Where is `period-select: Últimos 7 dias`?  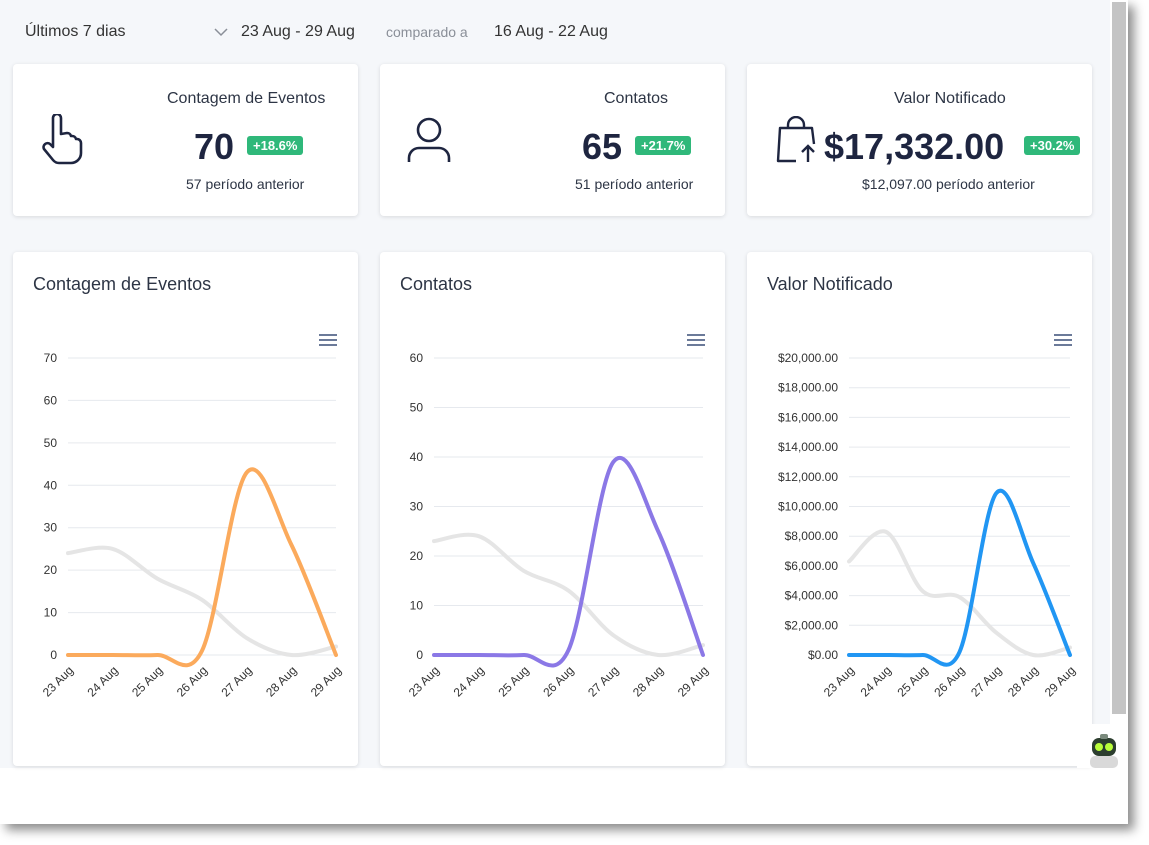
period-select: Últimos 7 dias is located at coordinates (75, 32).